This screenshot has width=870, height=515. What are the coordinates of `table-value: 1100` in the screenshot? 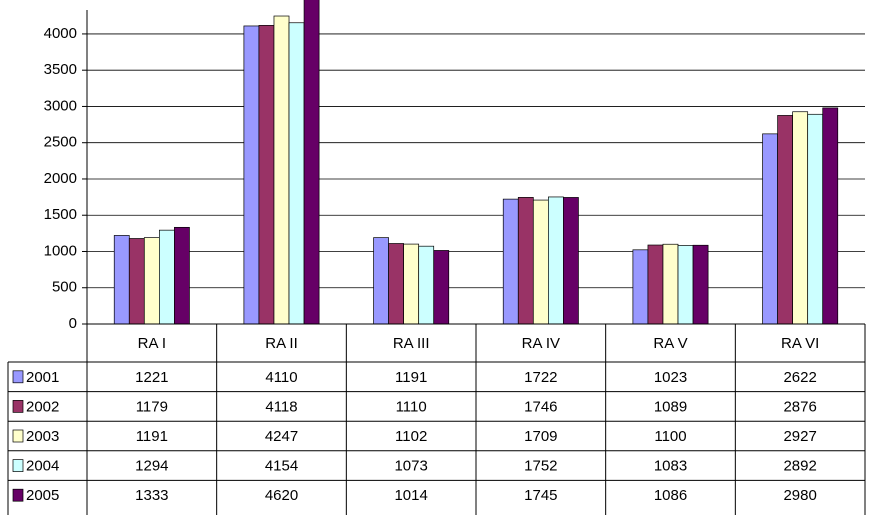 It's located at (670, 436).